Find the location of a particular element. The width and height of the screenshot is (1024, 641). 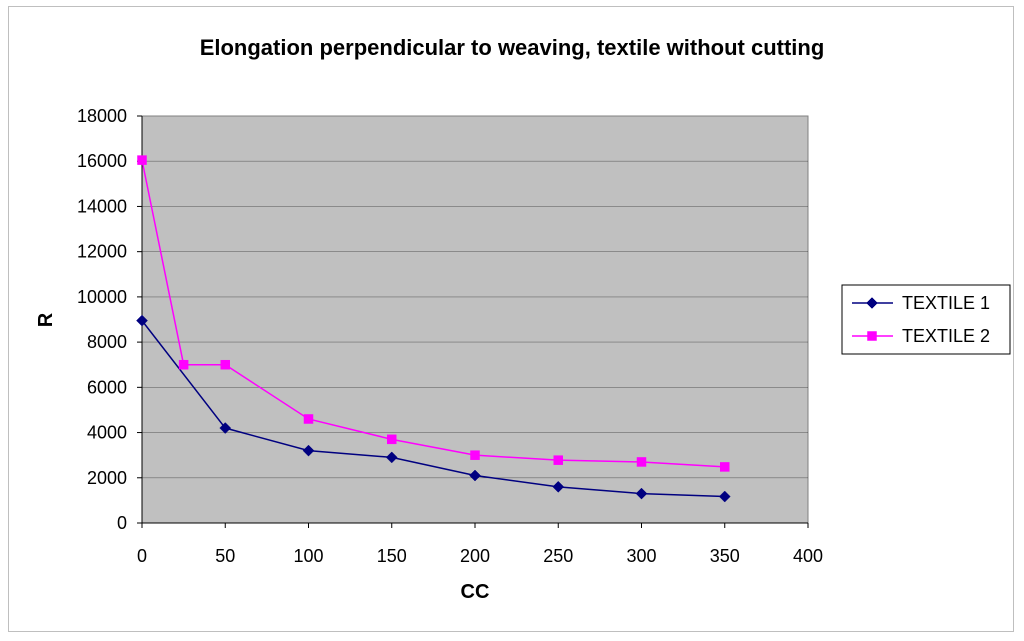

x-tick-label: 100 is located at coordinates (308, 556).